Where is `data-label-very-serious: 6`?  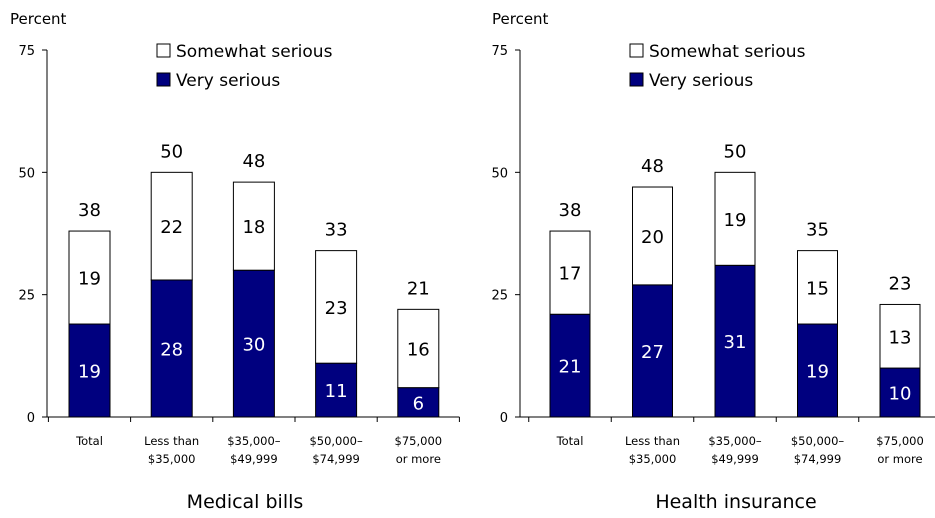 data-label-very-serious: 6 is located at coordinates (418, 403).